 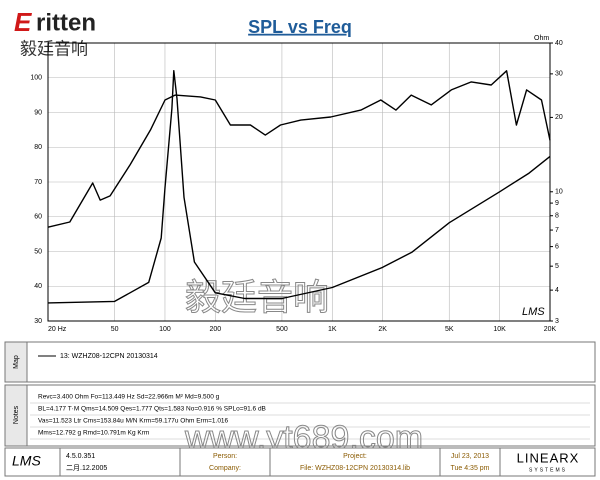 What do you see at coordinates (23, 22) in the screenshot?
I see `logo-initial: E` at bounding box center [23, 22].